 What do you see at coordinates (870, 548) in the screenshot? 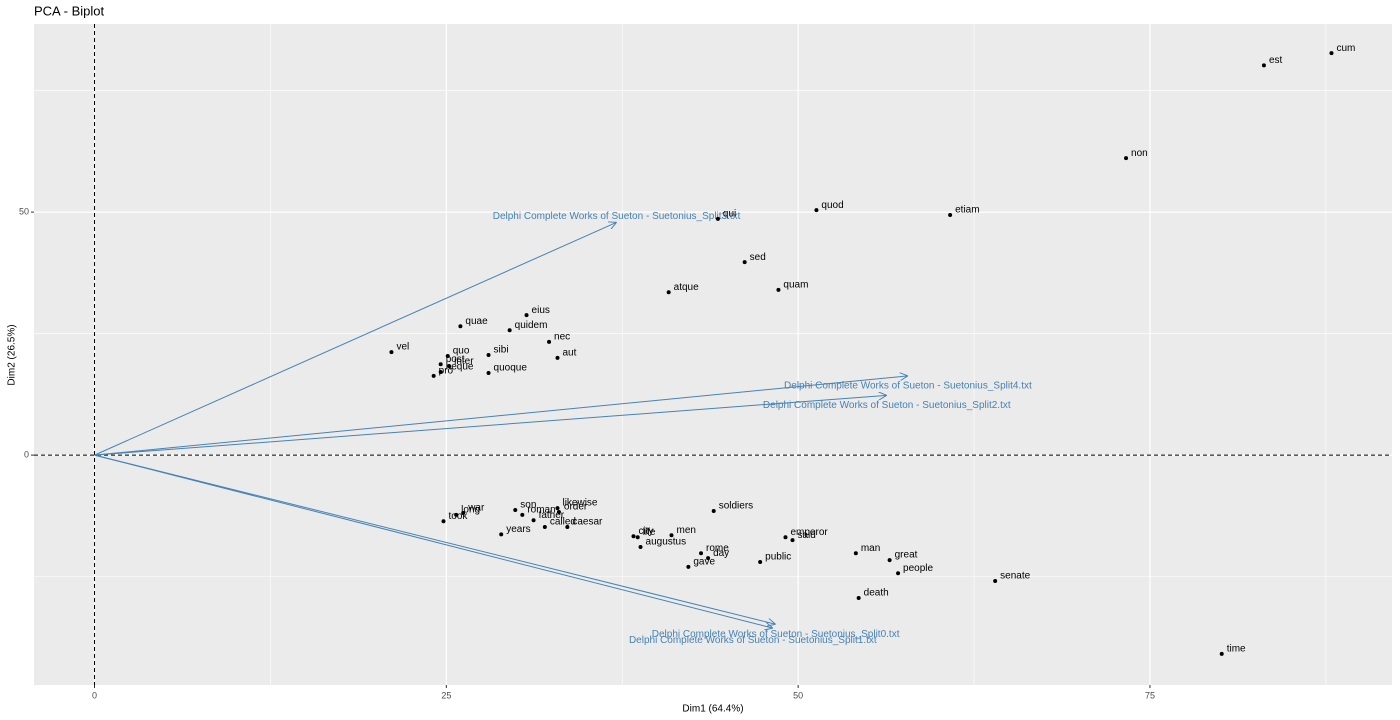
I see `point-label: man` at bounding box center [870, 548].